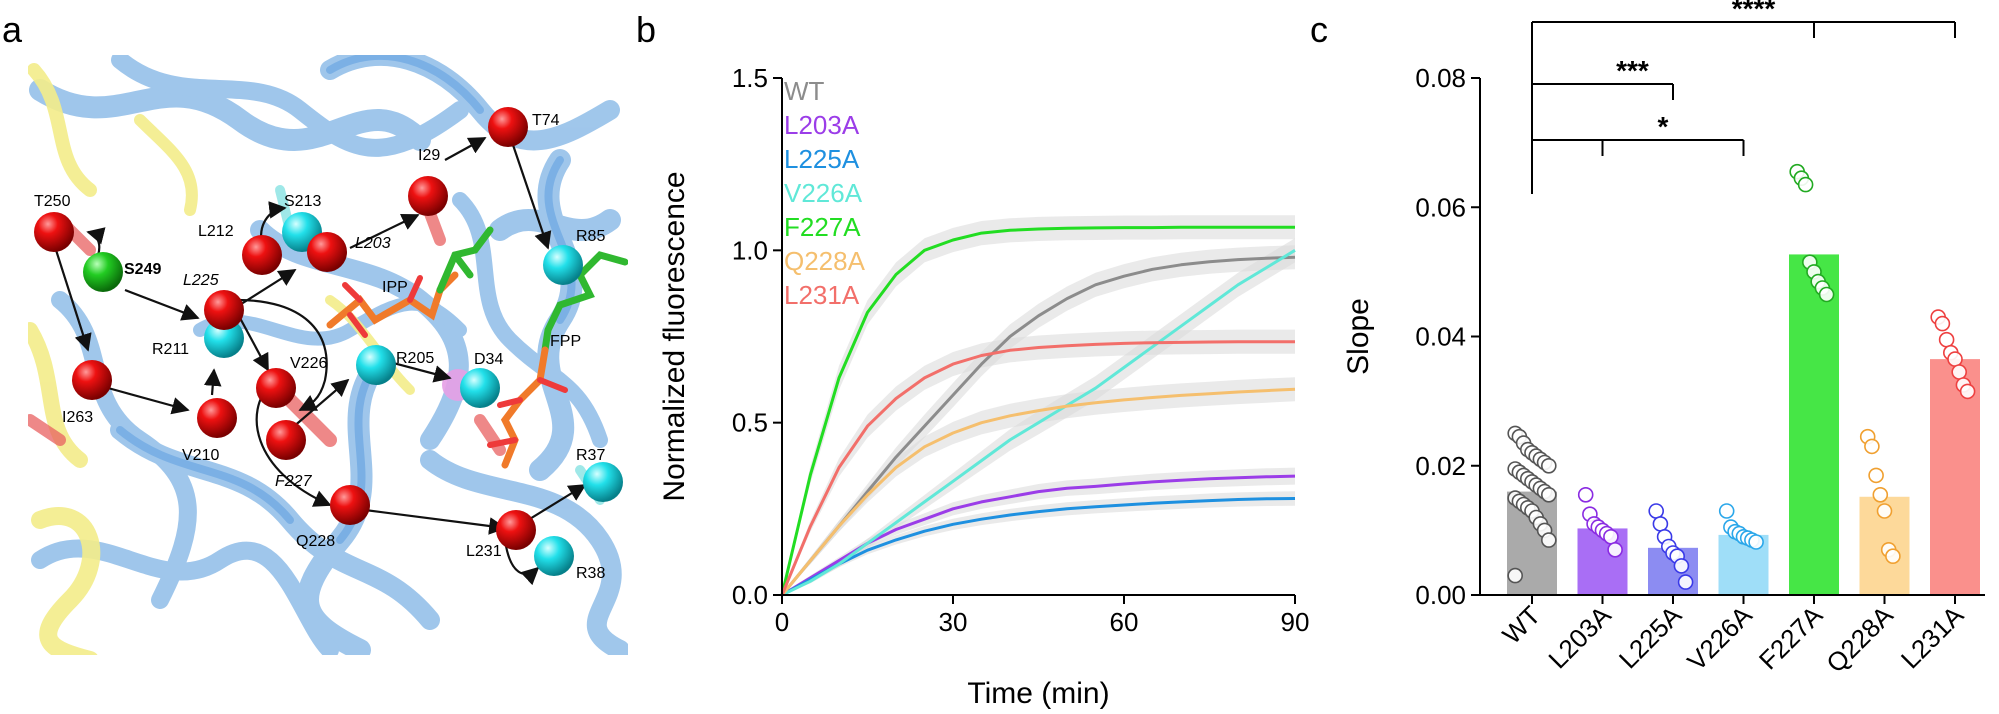  What do you see at coordinates (590, 573) in the screenshot?
I see `residue-label-r38: R38` at bounding box center [590, 573].